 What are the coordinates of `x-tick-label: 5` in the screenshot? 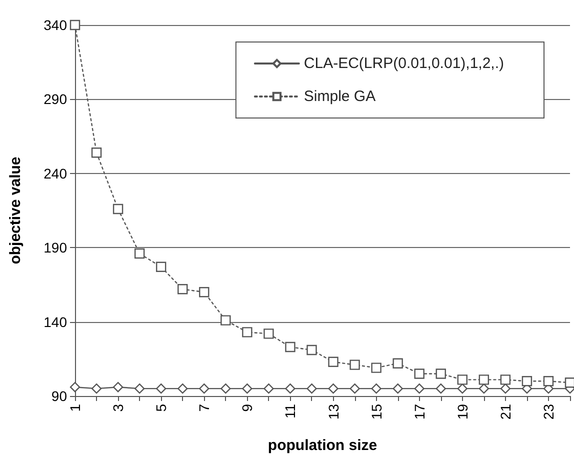 It's located at (161, 408).